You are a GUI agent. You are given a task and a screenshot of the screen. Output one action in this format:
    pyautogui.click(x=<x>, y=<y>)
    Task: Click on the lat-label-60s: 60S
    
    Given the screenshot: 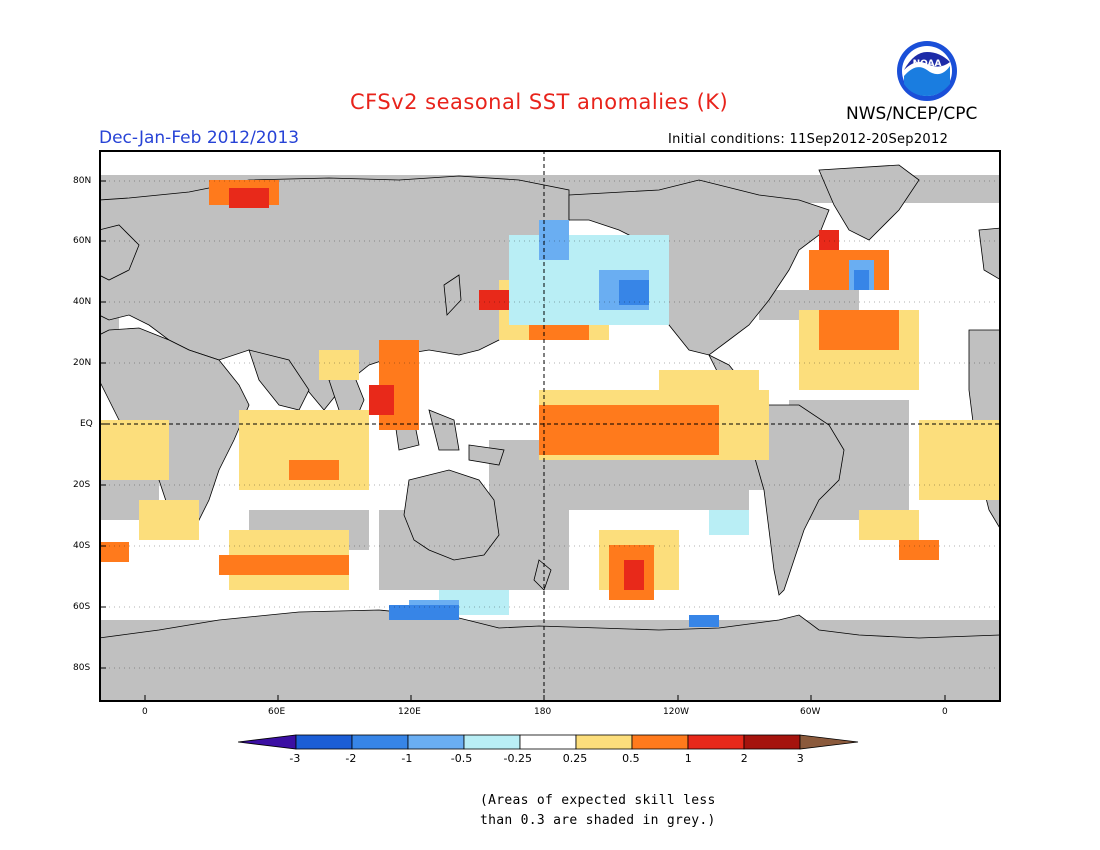 What is the action you would take?
    pyautogui.click(x=82, y=607)
    